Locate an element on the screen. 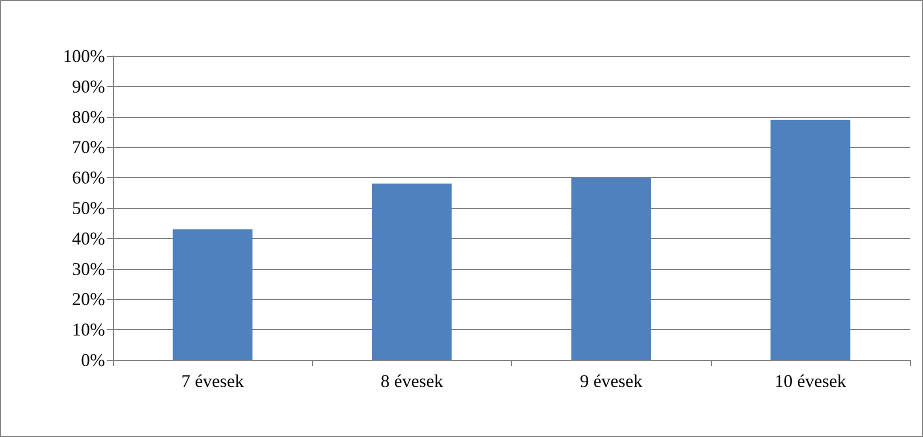  x-tick-label: 10 évesek is located at coordinates (810, 381).